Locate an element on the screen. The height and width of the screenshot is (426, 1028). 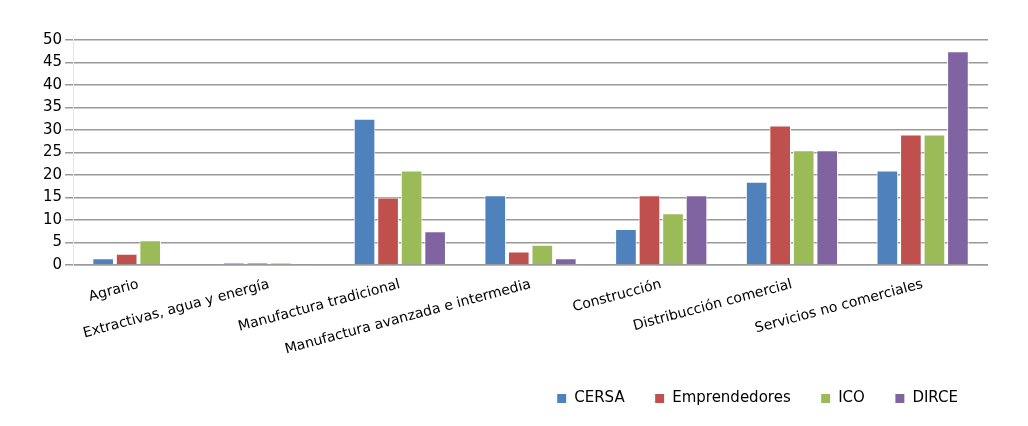
y-tick-label: 30 is located at coordinates (52, 128).